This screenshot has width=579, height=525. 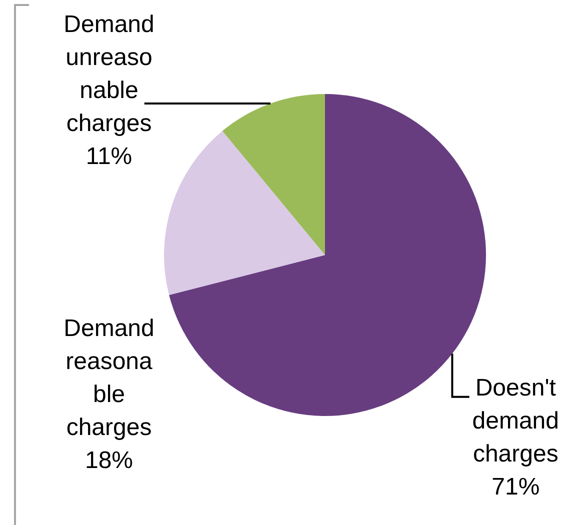 What do you see at coordinates (516, 487) in the screenshot?
I see `data-label: 71%` at bounding box center [516, 487].